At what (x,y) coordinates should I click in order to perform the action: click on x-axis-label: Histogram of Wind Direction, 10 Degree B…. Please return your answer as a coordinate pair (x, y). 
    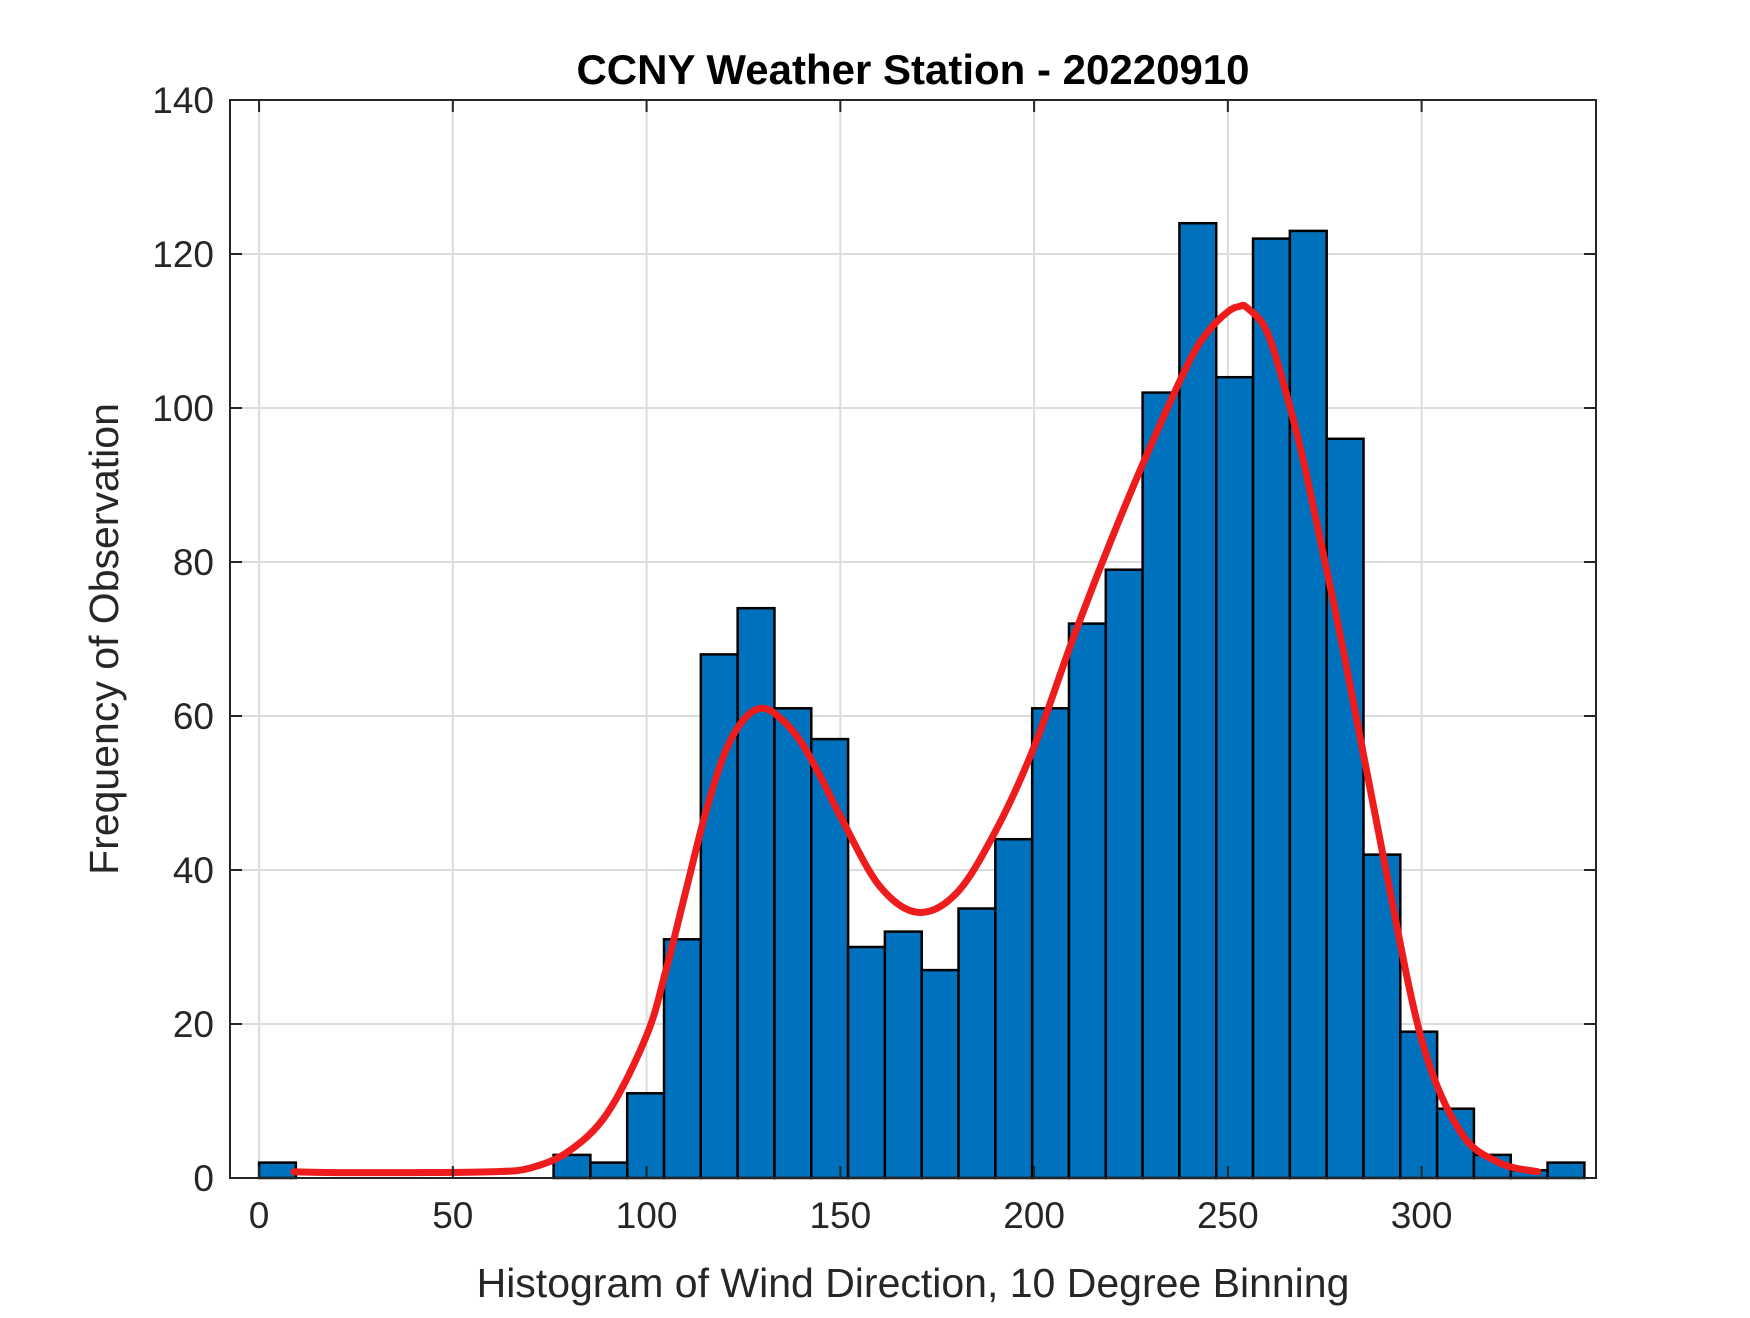
    Looking at the image, I should click on (913, 1283).